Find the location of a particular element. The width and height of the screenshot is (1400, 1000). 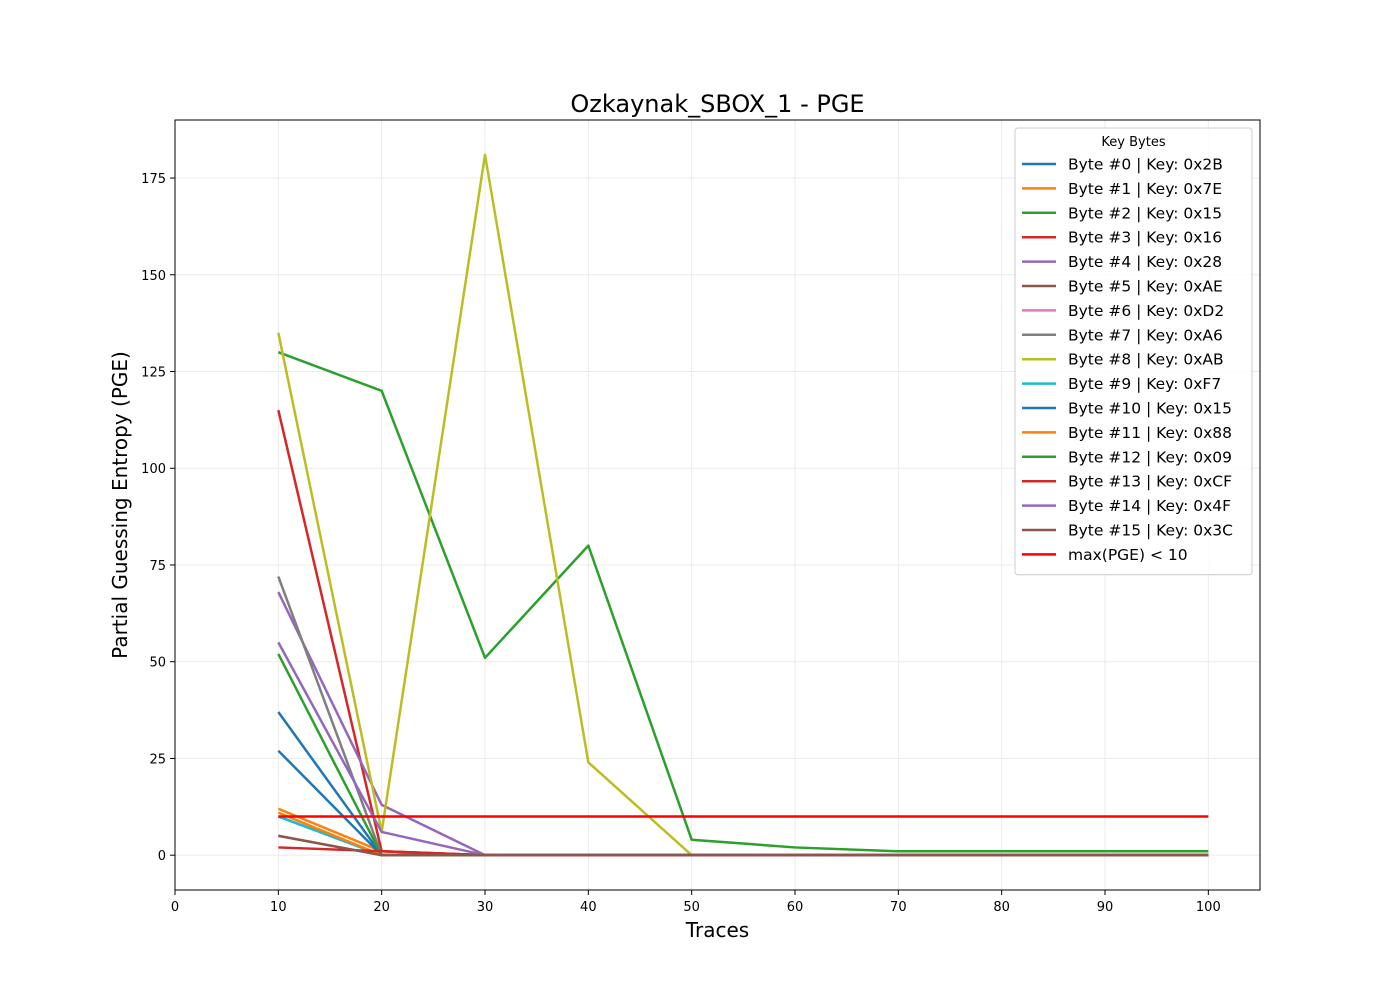

legend-entry-label: Byte #0 | Key: 0x2B is located at coordinates (1145, 165).